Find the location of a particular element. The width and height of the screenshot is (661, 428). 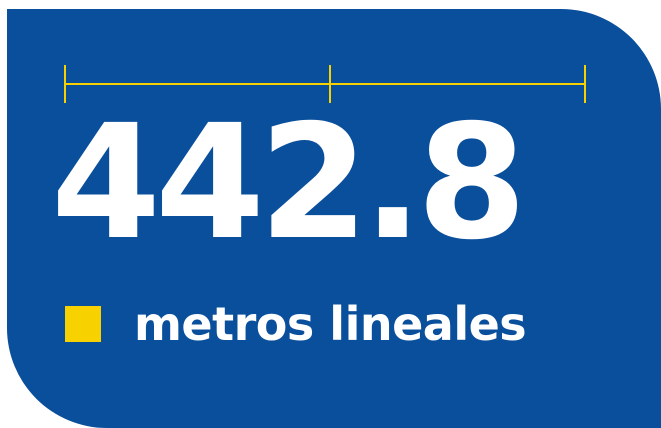

yellow-square-icon is located at coordinates (83, 324).